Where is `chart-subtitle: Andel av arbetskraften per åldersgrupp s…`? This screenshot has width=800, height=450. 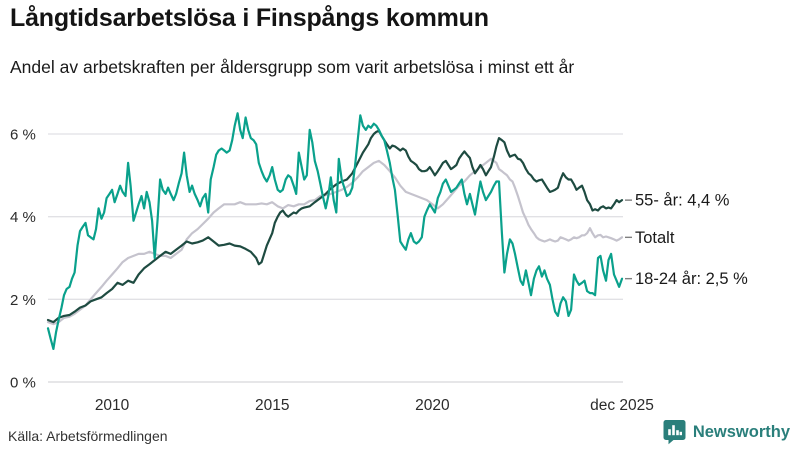
chart-subtitle: Andel av arbetskraften per åldersgrupp s… is located at coordinates (292, 67).